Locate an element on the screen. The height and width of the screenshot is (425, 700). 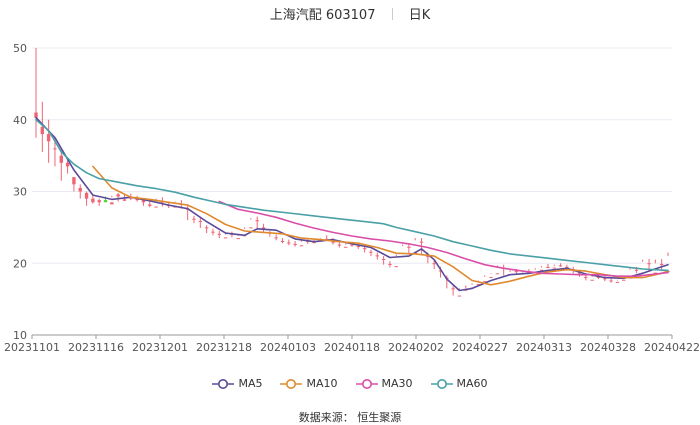
x-tick-label: 20240118 is located at coordinates (352, 347).